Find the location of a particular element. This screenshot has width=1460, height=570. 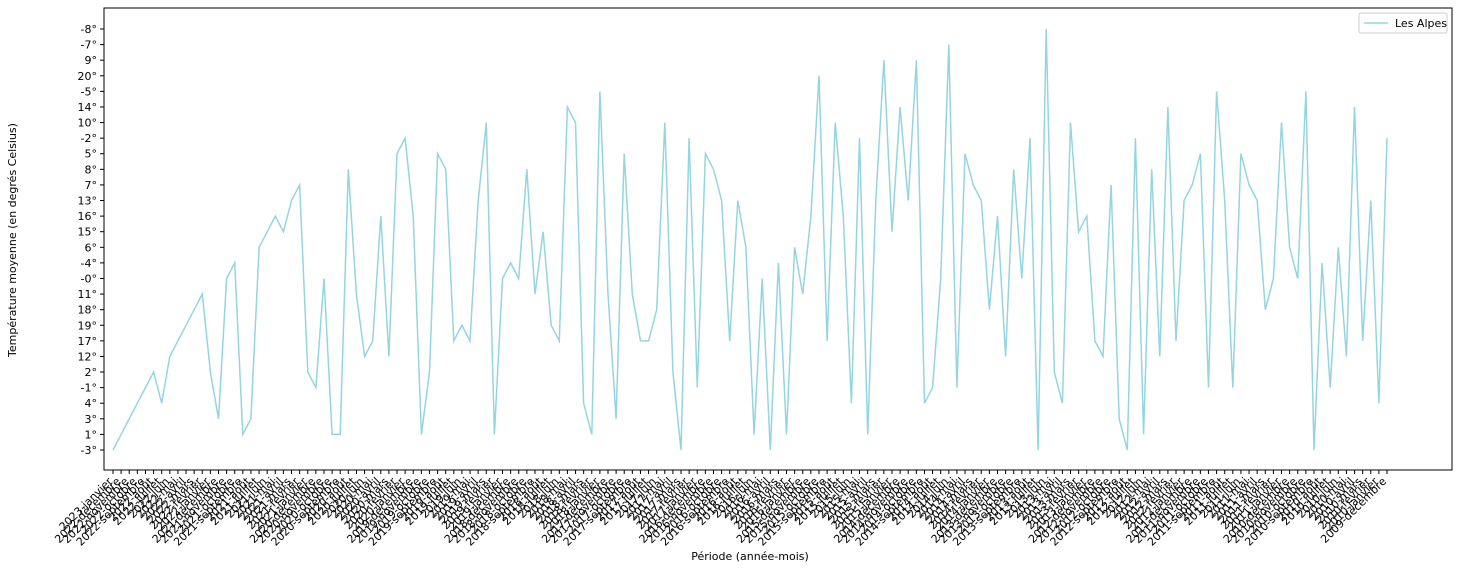

y-tick-label: 7° is located at coordinates (91, 185).